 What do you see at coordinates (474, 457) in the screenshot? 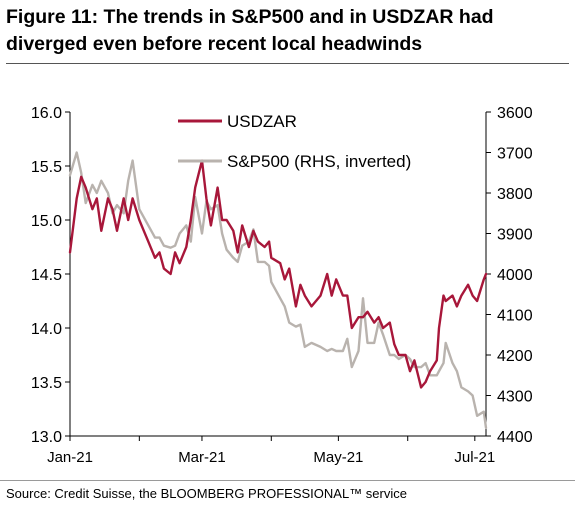
I see `x-axis-tick-label: Jul-21` at bounding box center [474, 457].